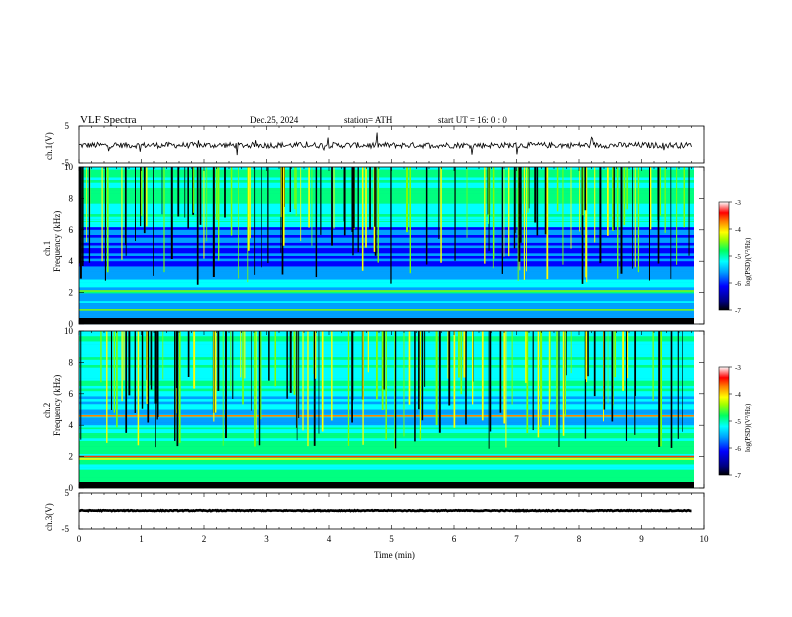 This screenshot has width=792, height=617. Describe the element at coordinates (49, 146) in the screenshot. I see `ch1-waveform-ylabel: ch.1(V)` at that location.